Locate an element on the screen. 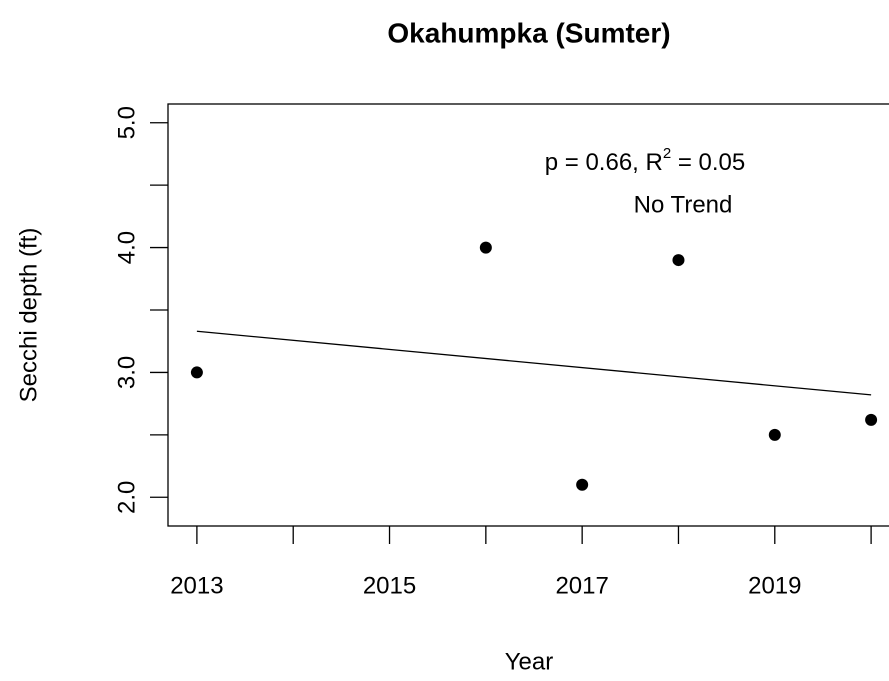 This screenshot has height=681, width=889. y-tick-label: 5.0 is located at coordinates (126, 122).